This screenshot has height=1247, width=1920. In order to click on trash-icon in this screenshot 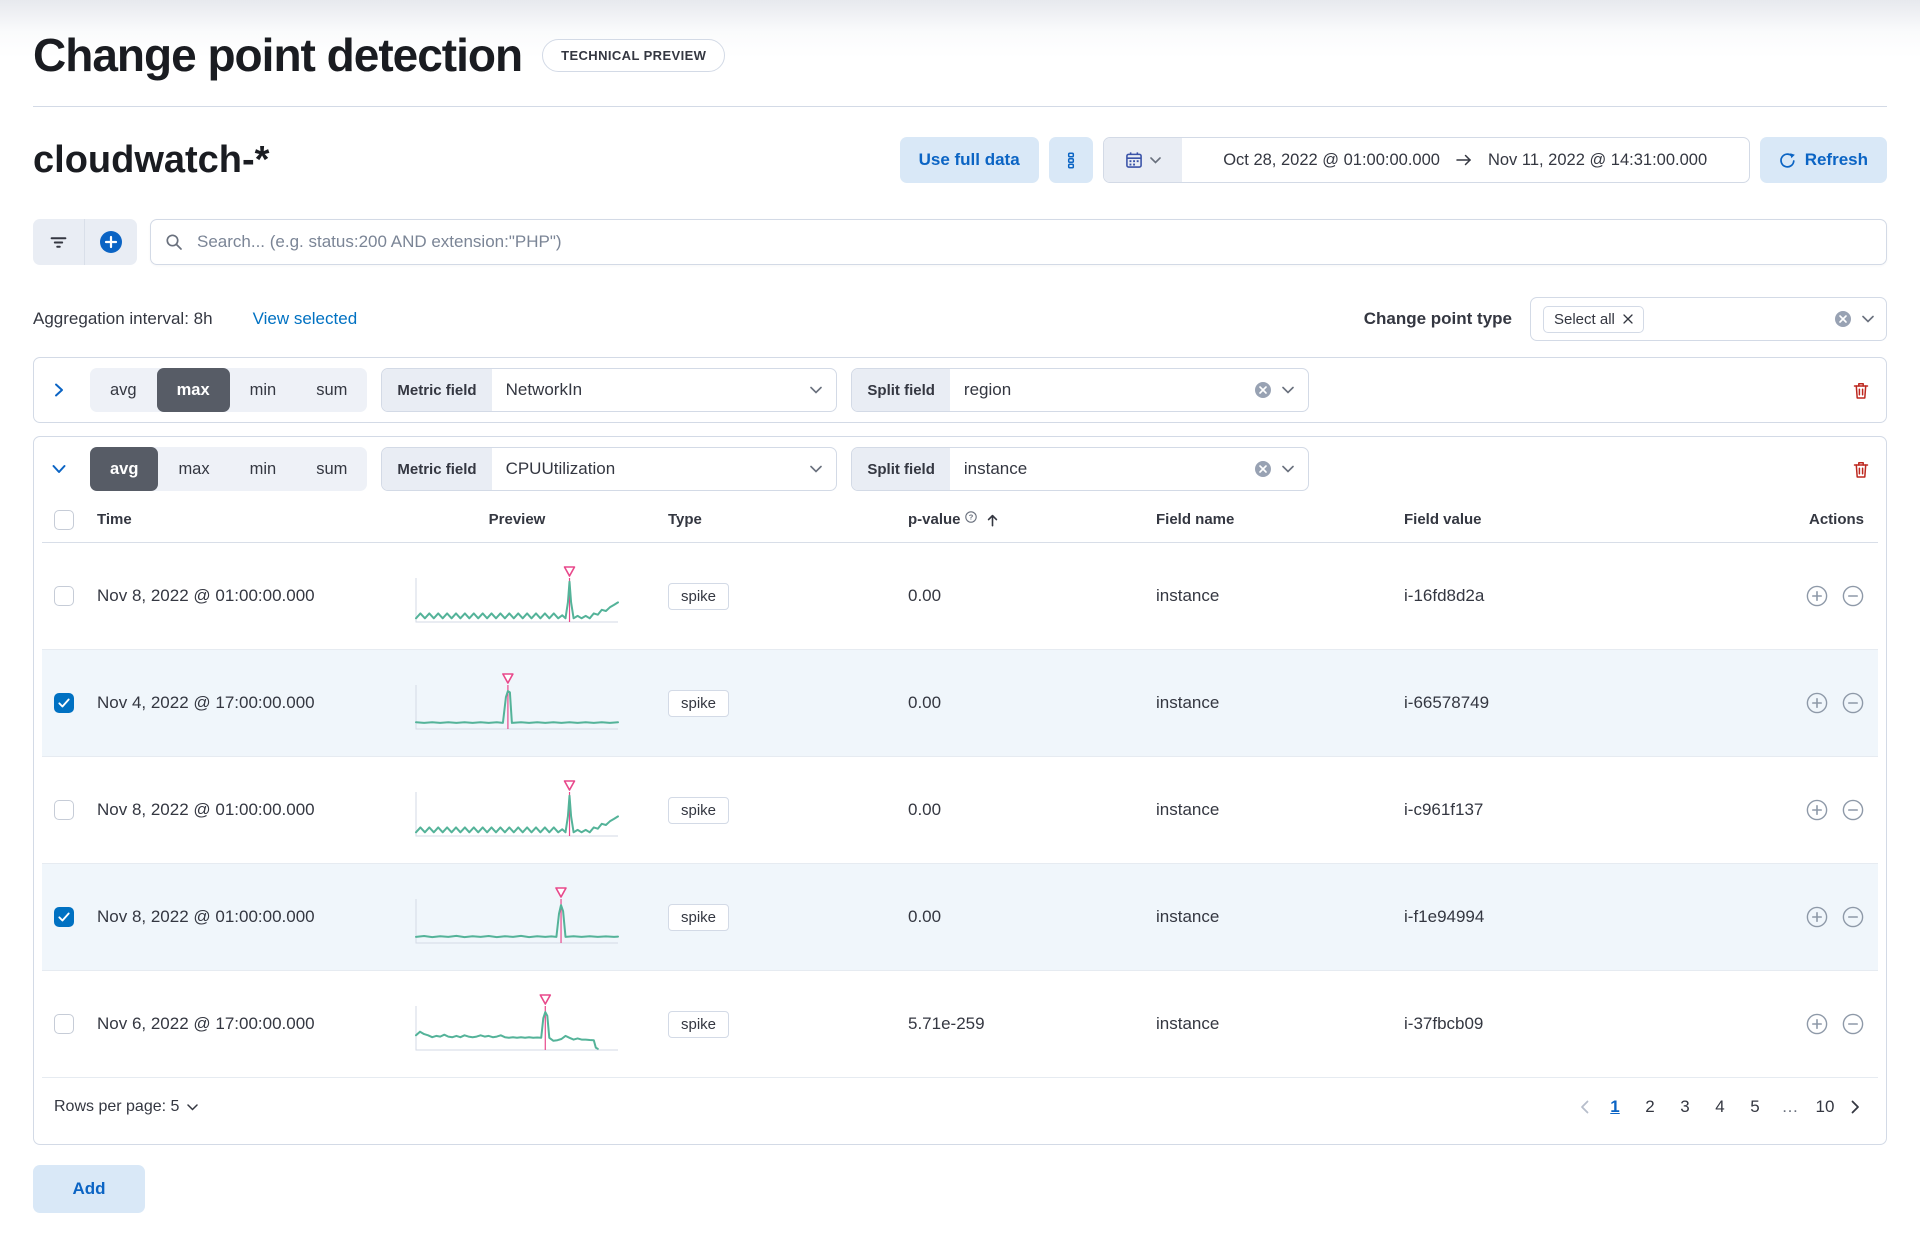, I will do `click(1861, 390)`.